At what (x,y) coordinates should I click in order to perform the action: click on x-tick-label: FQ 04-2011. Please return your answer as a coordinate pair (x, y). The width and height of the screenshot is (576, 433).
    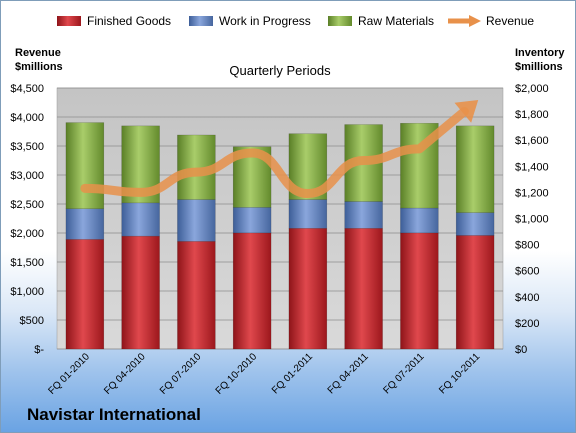
    Looking at the image, I should click on (348, 373).